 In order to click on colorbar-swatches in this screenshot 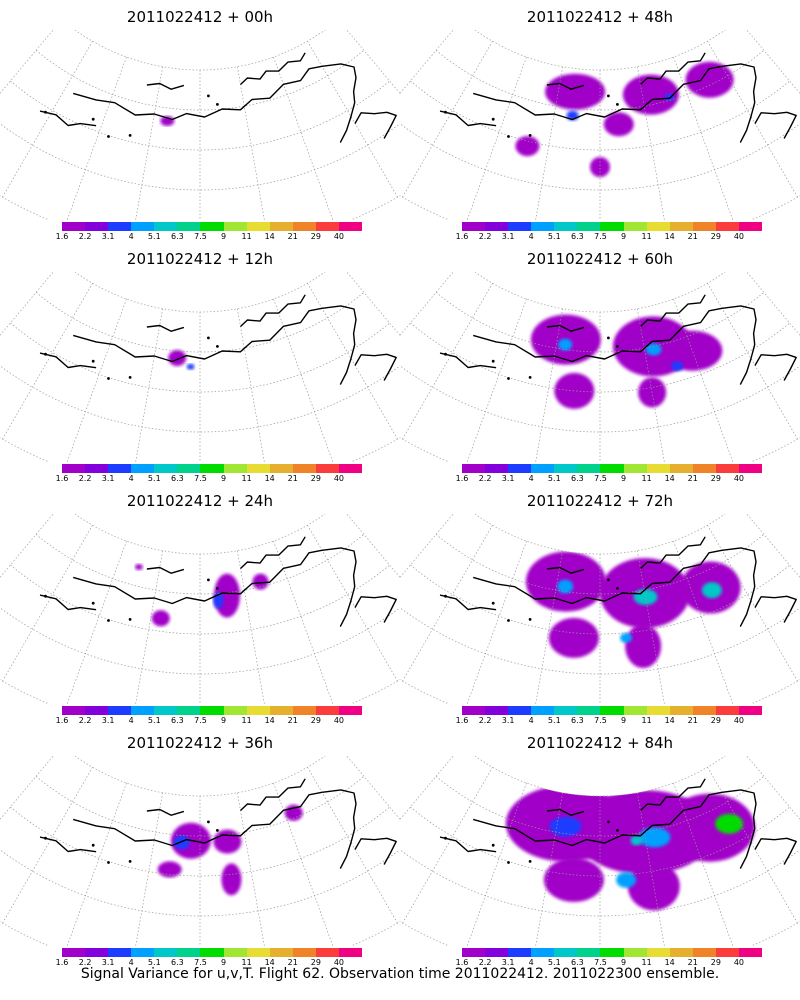, I will do `click(212, 468)`.